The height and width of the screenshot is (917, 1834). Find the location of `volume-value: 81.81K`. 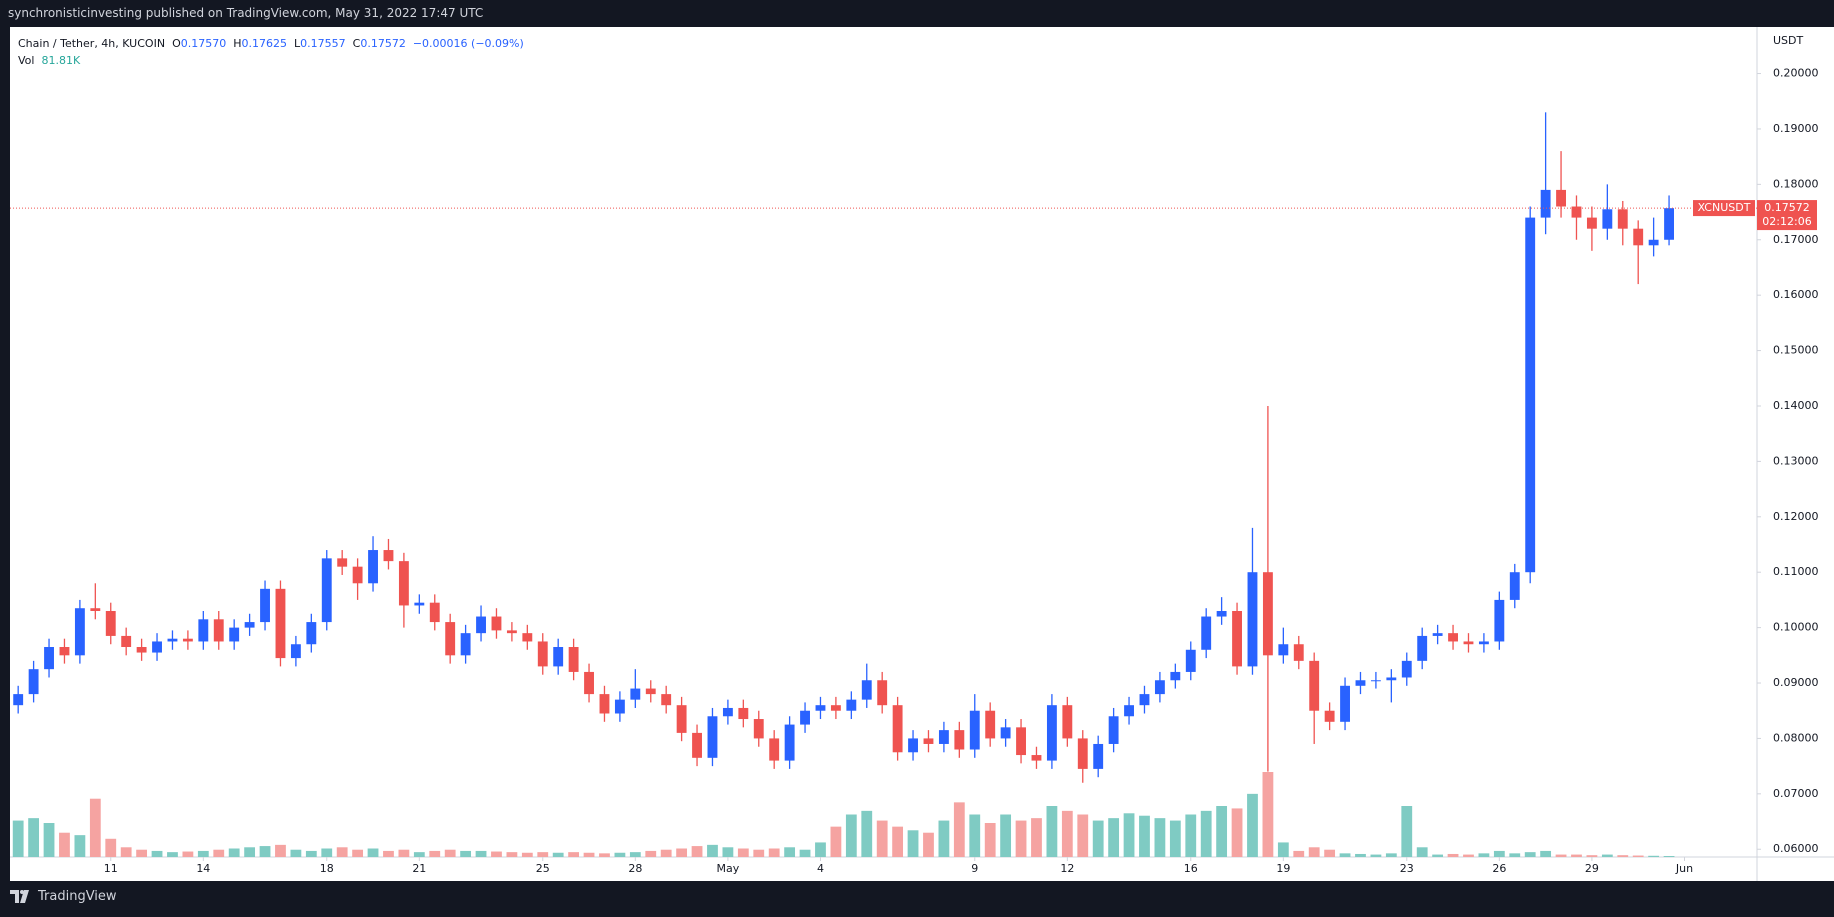

volume-value: 81.81K is located at coordinates (61, 60).